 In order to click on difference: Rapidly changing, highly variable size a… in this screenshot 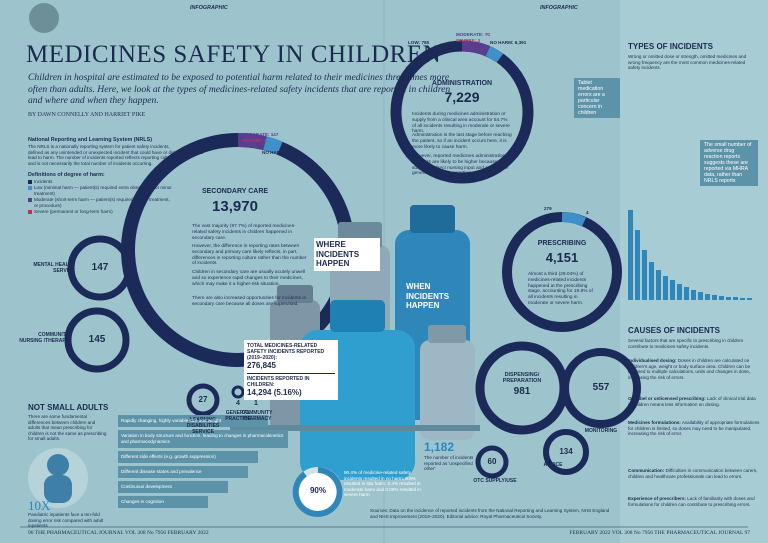, I will do `click(171, 420)`.